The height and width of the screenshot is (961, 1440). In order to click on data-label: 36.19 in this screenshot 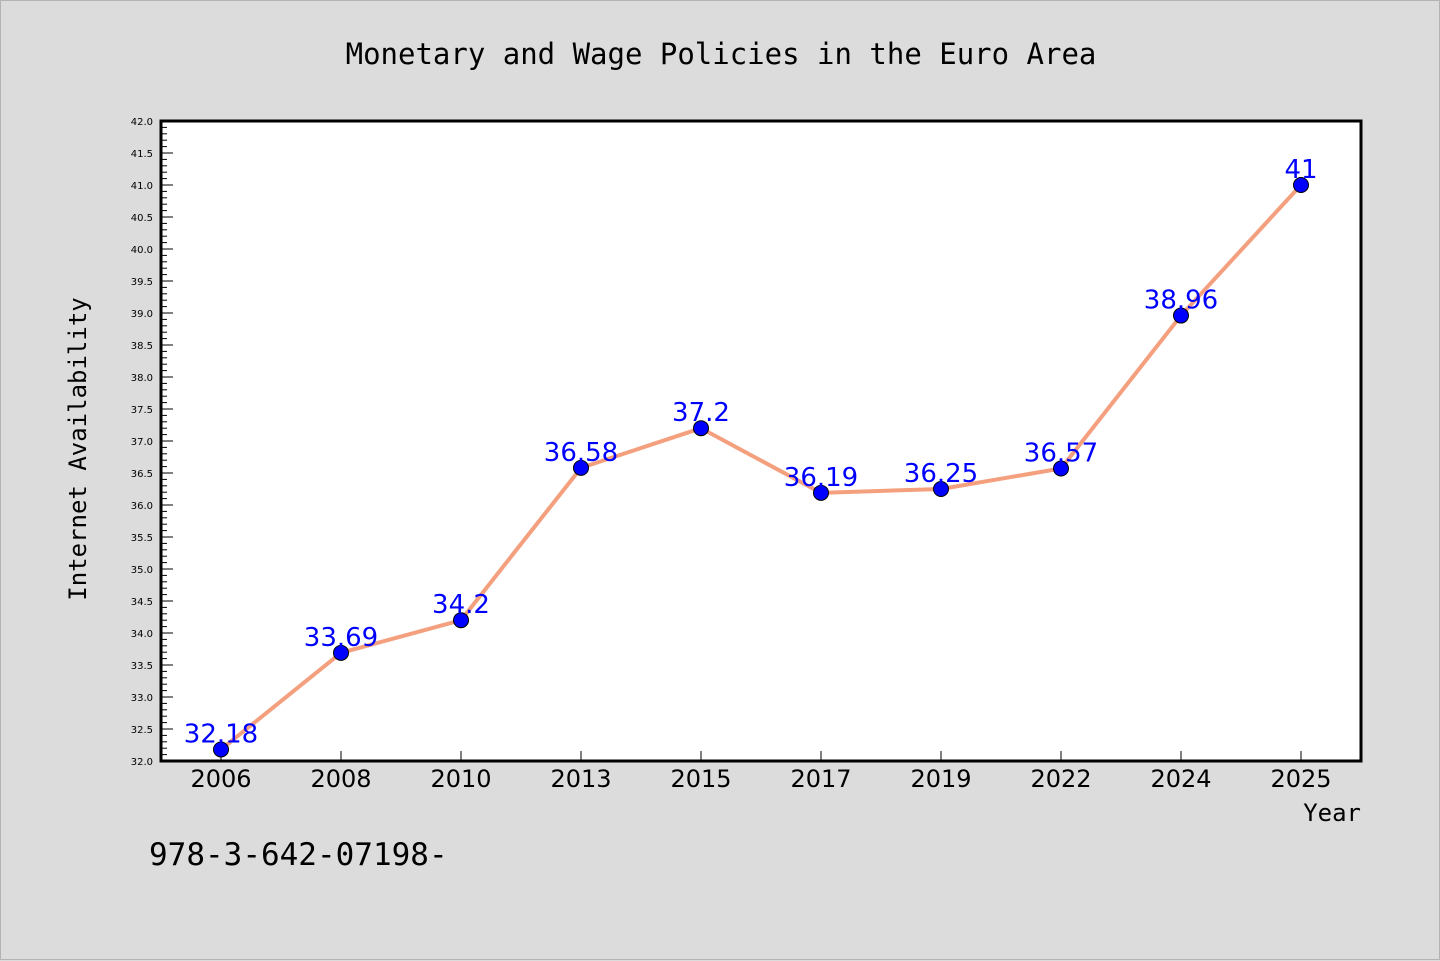, I will do `click(821, 478)`.